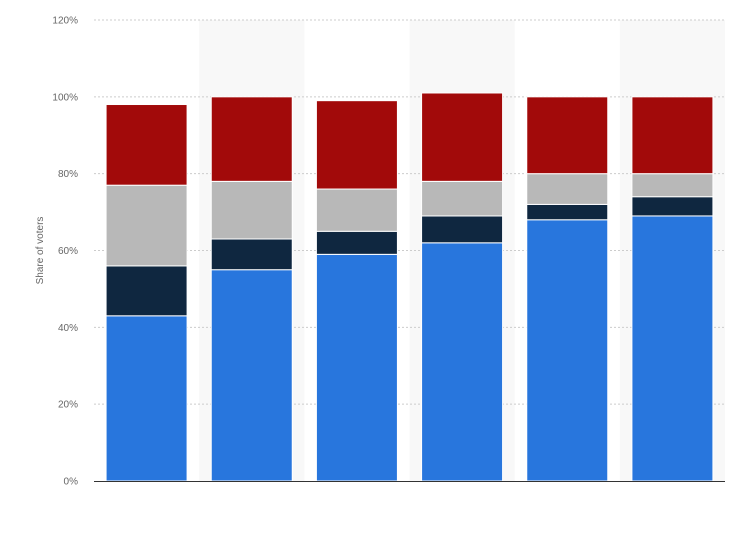 The width and height of the screenshot is (754, 560). Describe the element at coordinates (65, 21) in the screenshot. I see `y-tick-label: 120%` at that location.